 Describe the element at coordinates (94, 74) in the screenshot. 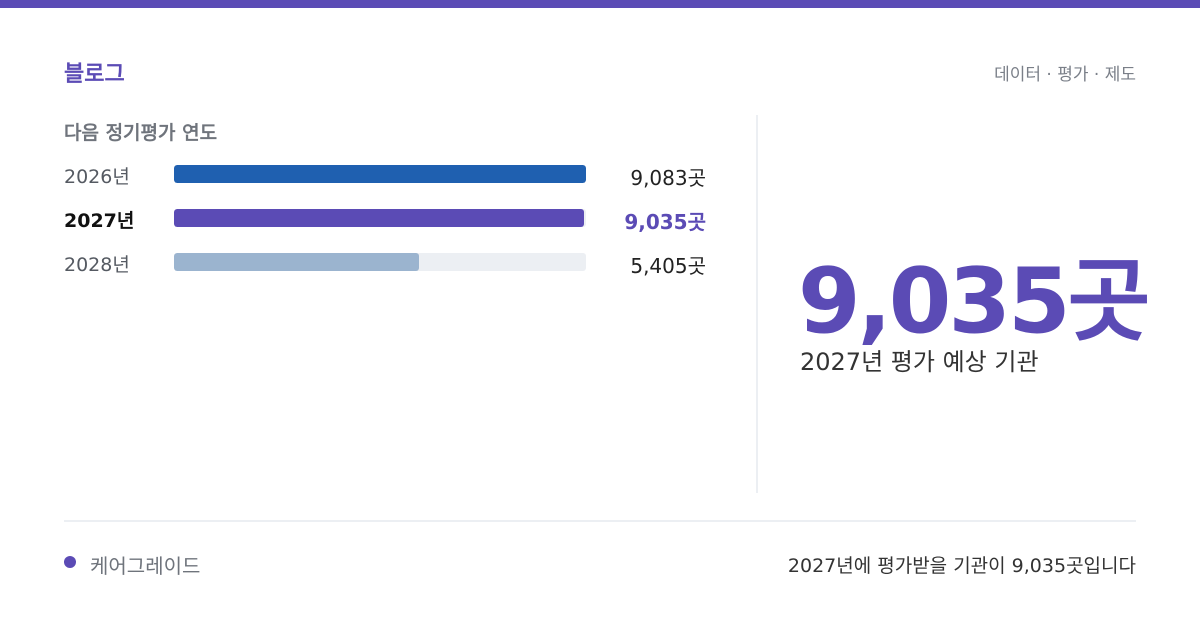

I see `brand-logo-text: 블로그` at that location.